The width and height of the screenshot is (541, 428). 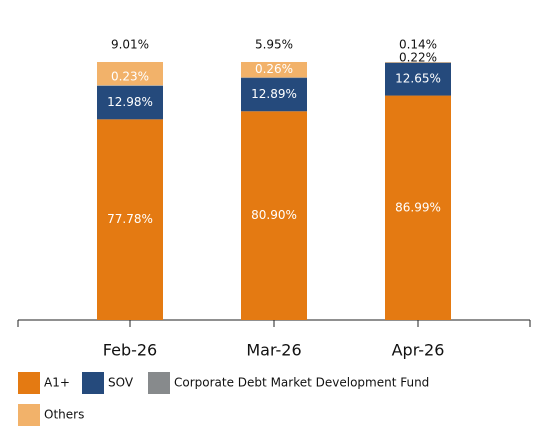 I want to click on data-label: 0.23%, so click(x=130, y=77).